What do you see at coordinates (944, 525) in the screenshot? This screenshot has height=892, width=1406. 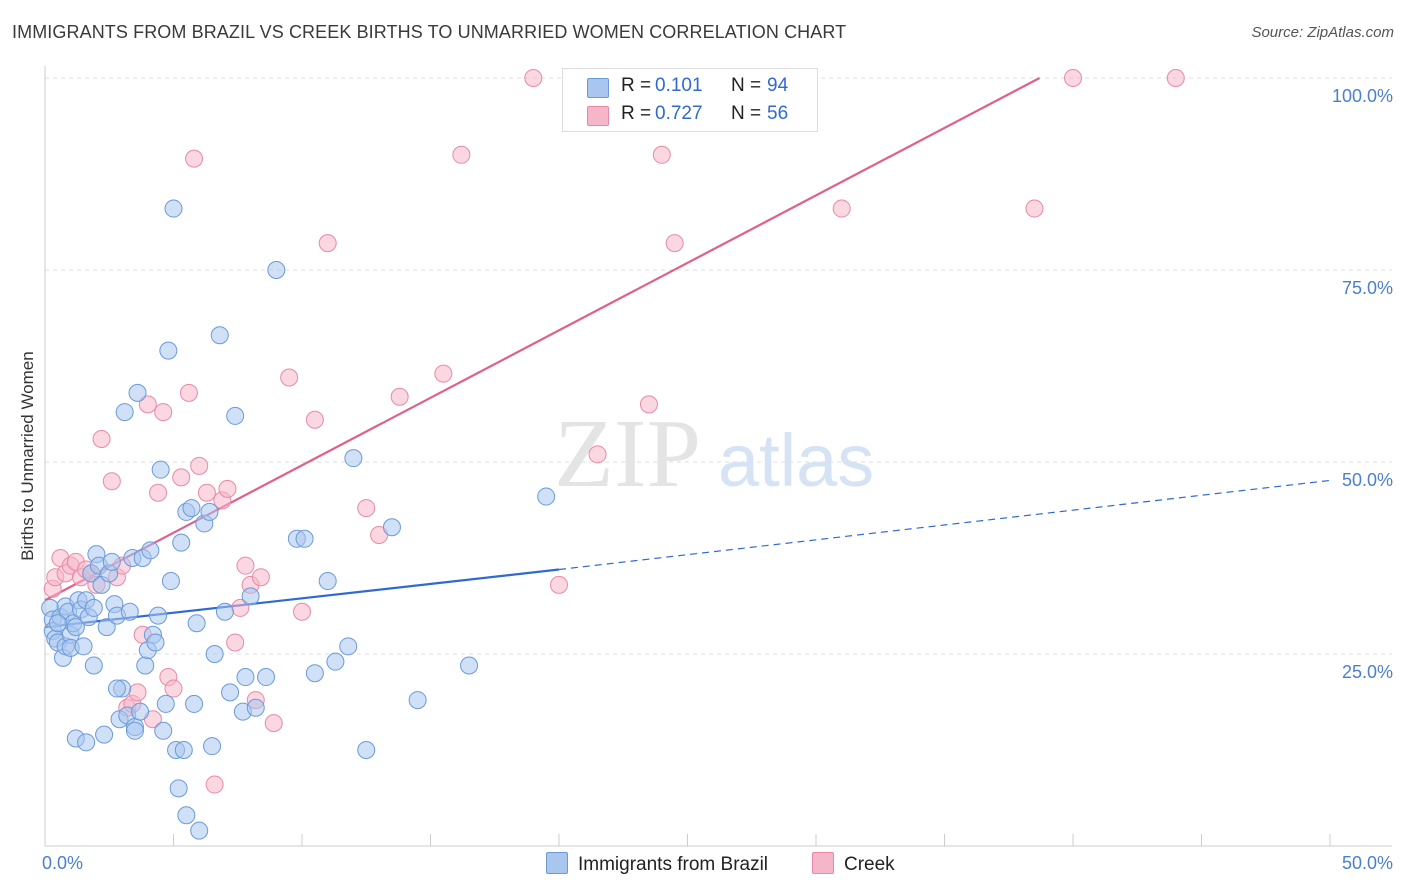 I see `brazil-trend-extension` at bounding box center [944, 525].